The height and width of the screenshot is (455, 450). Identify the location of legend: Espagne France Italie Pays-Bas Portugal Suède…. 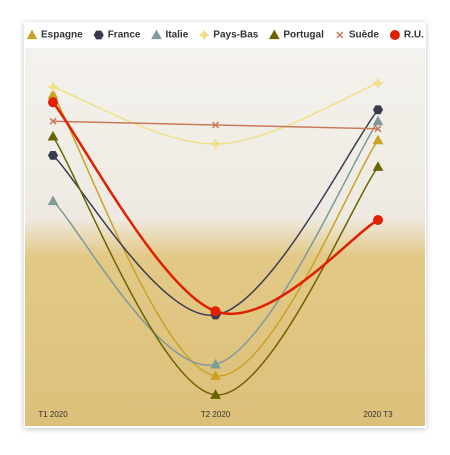
(225, 35).